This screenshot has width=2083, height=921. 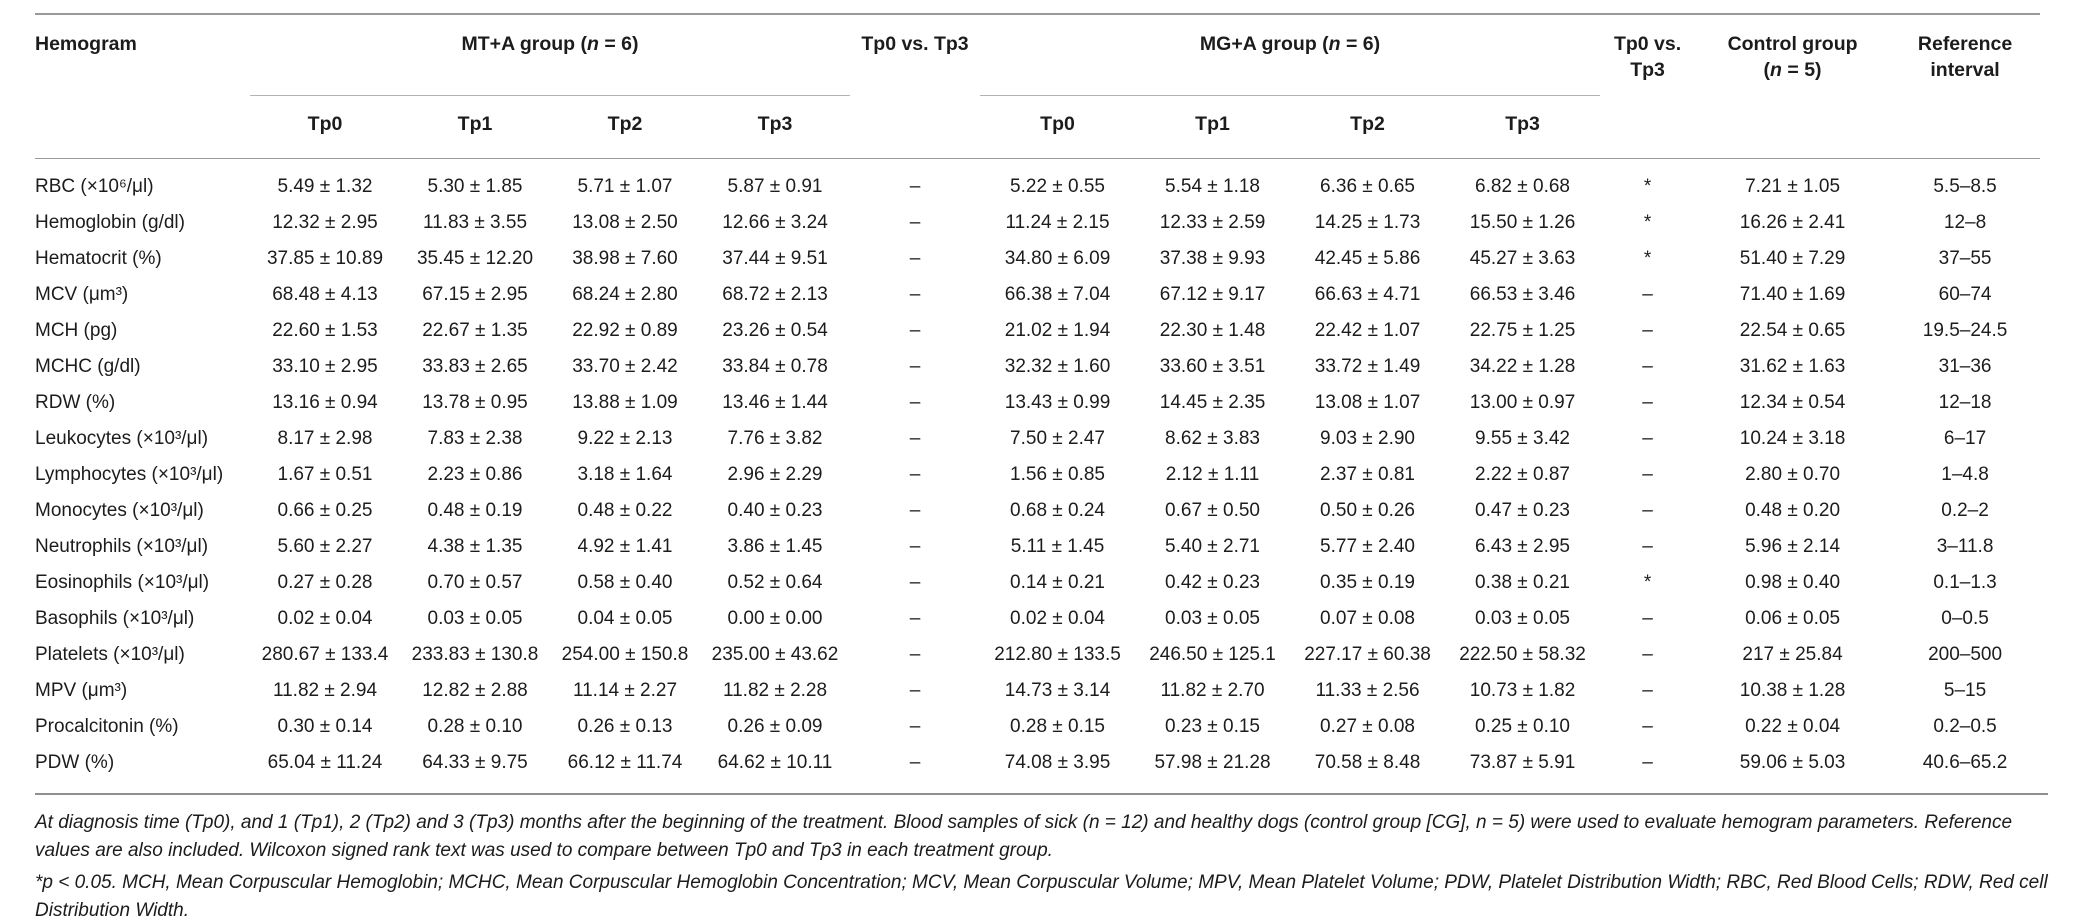 What do you see at coordinates (325, 546) in the screenshot?
I see `mt-value-cell: 5.60 ± 2.27` at bounding box center [325, 546].